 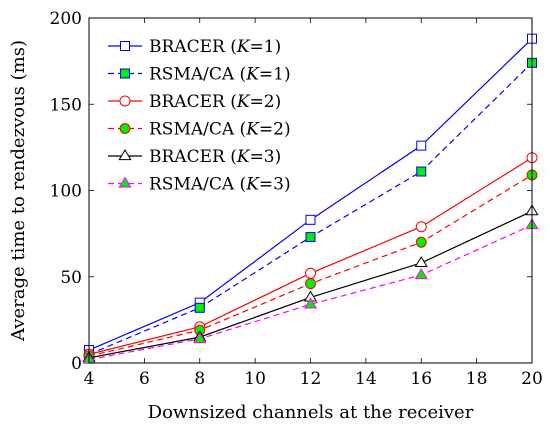 What do you see at coordinates (311, 379) in the screenshot?
I see `x-tick-label: 12` at bounding box center [311, 379].